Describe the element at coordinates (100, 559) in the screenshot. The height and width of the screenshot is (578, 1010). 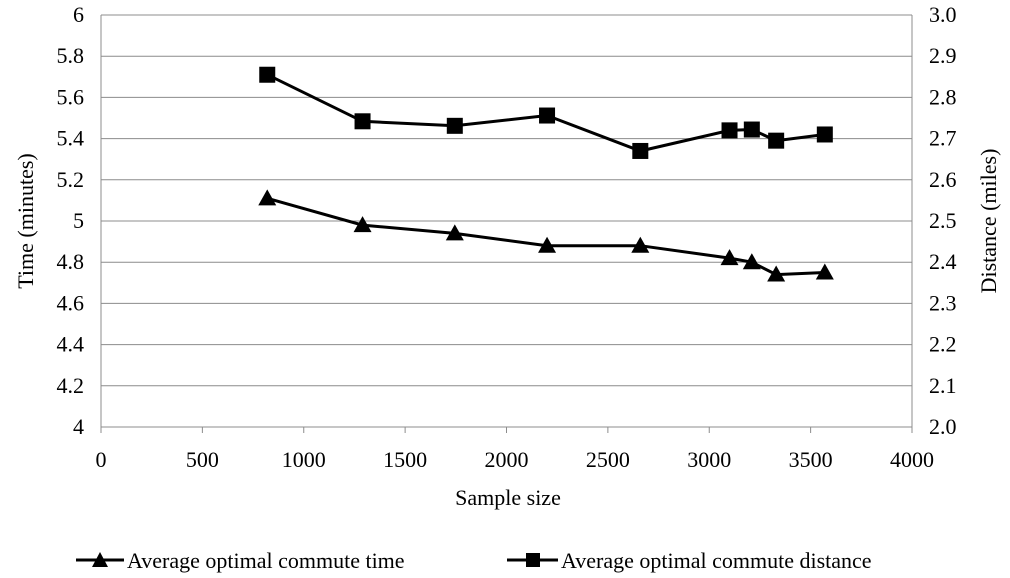
I see `legend-triangle-marker` at that location.